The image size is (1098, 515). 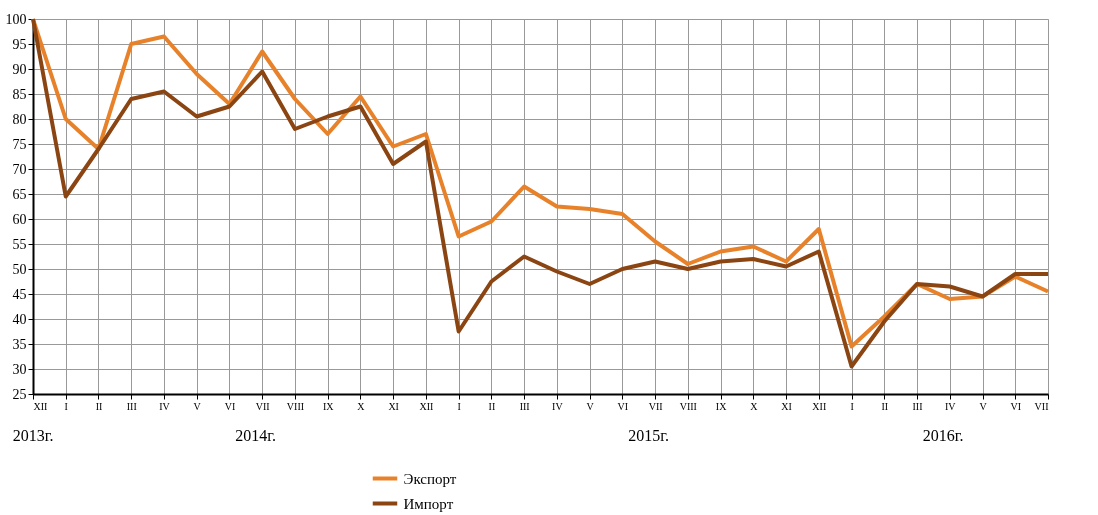 What do you see at coordinates (648, 435) in the screenshot?
I see `text: 2015г.` at bounding box center [648, 435].